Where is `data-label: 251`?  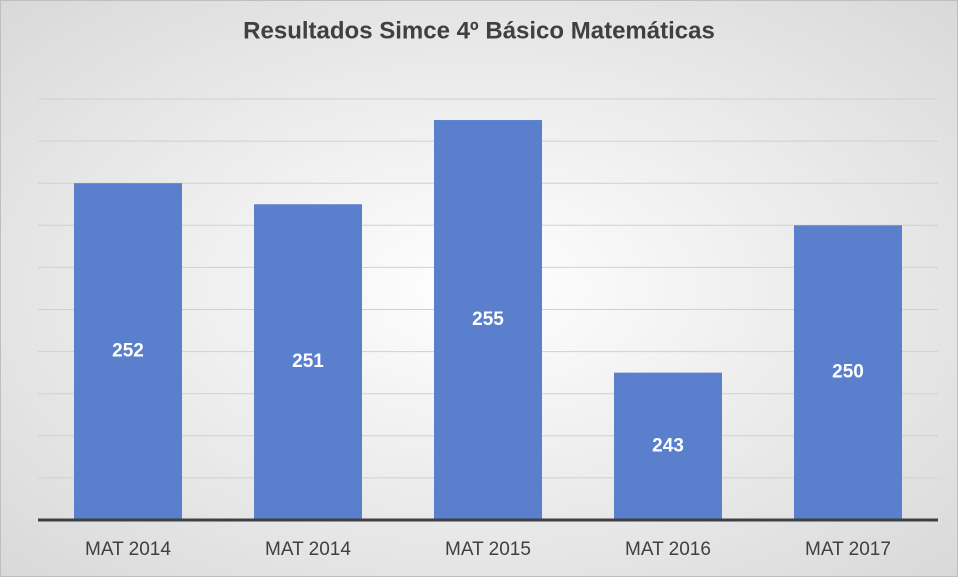
data-label: 251 is located at coordinates (308, 361).